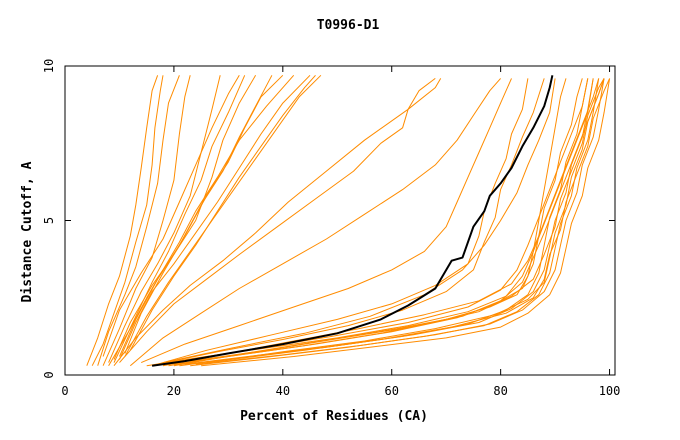 The height and width of the screenshot is (440, 680). What do you see at coordinates (49, 374) in the screenshot?
I see `y-tick-label: 0` at bounding box center [49, 374].